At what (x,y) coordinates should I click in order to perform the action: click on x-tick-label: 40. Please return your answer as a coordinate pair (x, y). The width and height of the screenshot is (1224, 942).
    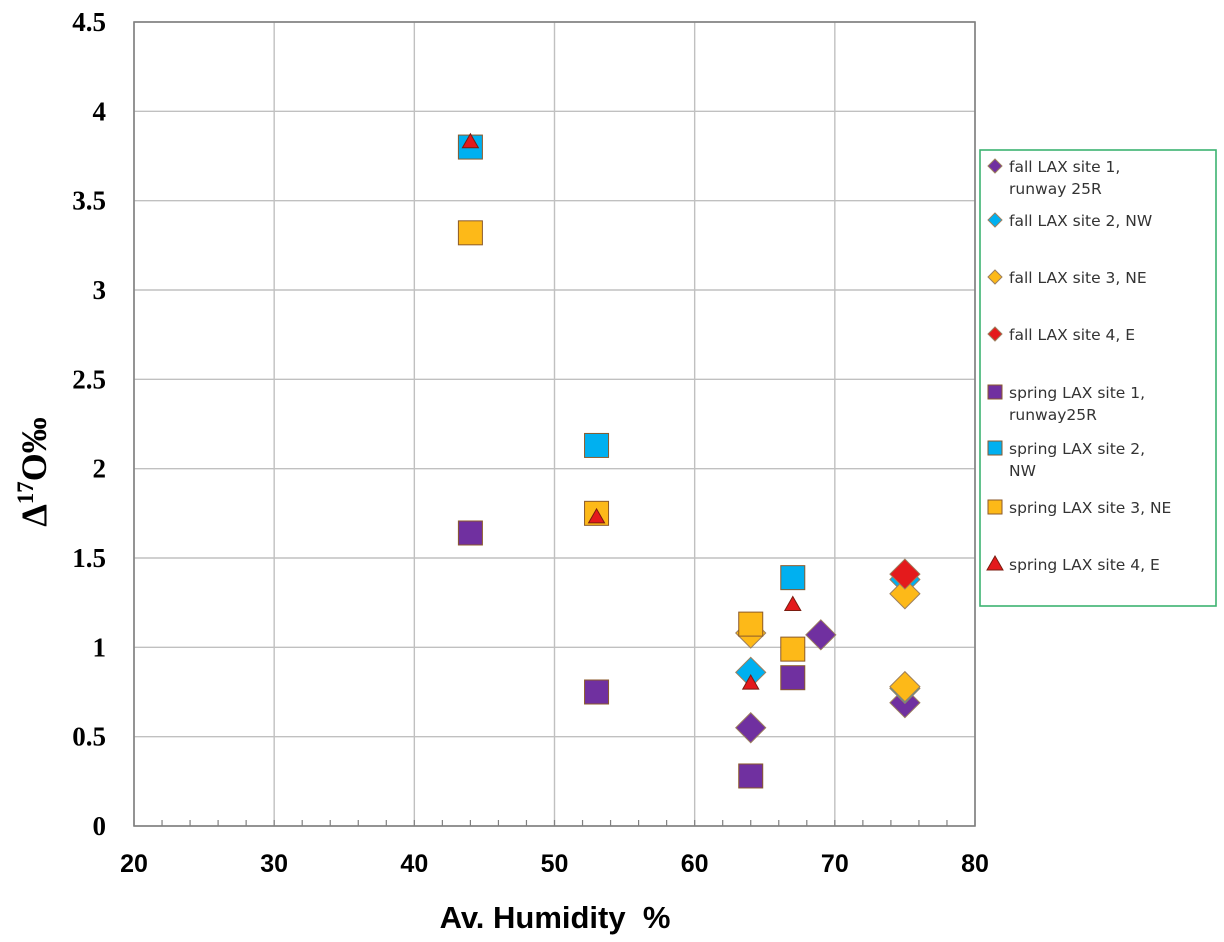
    Looking at the image, I should click on (414, 864).